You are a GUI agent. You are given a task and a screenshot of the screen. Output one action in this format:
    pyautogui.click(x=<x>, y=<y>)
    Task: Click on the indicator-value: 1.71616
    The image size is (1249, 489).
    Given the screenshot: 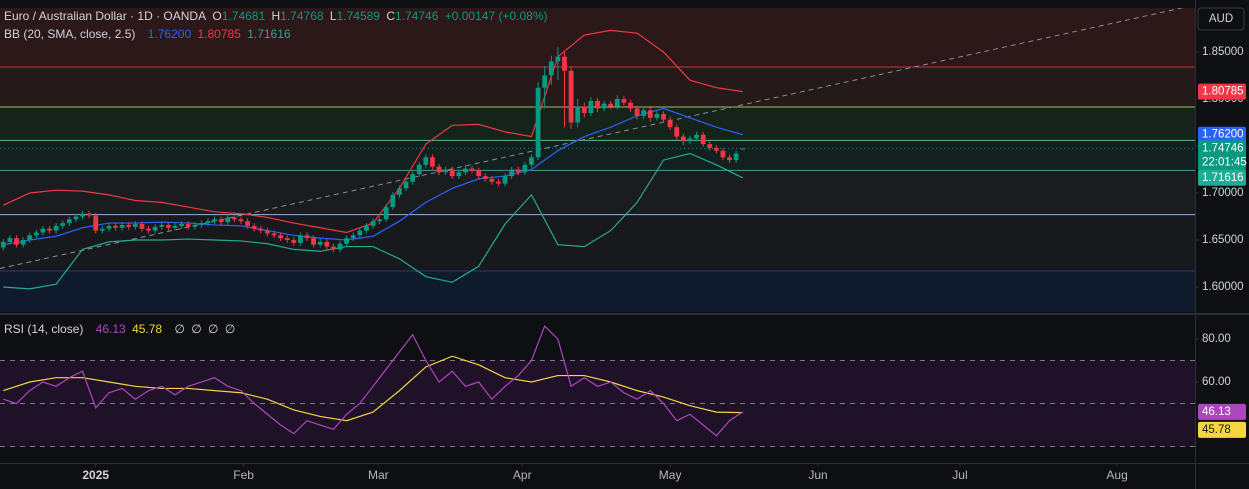 What is the action you would take?
    pyautogui.click(x=269, y=34)
    